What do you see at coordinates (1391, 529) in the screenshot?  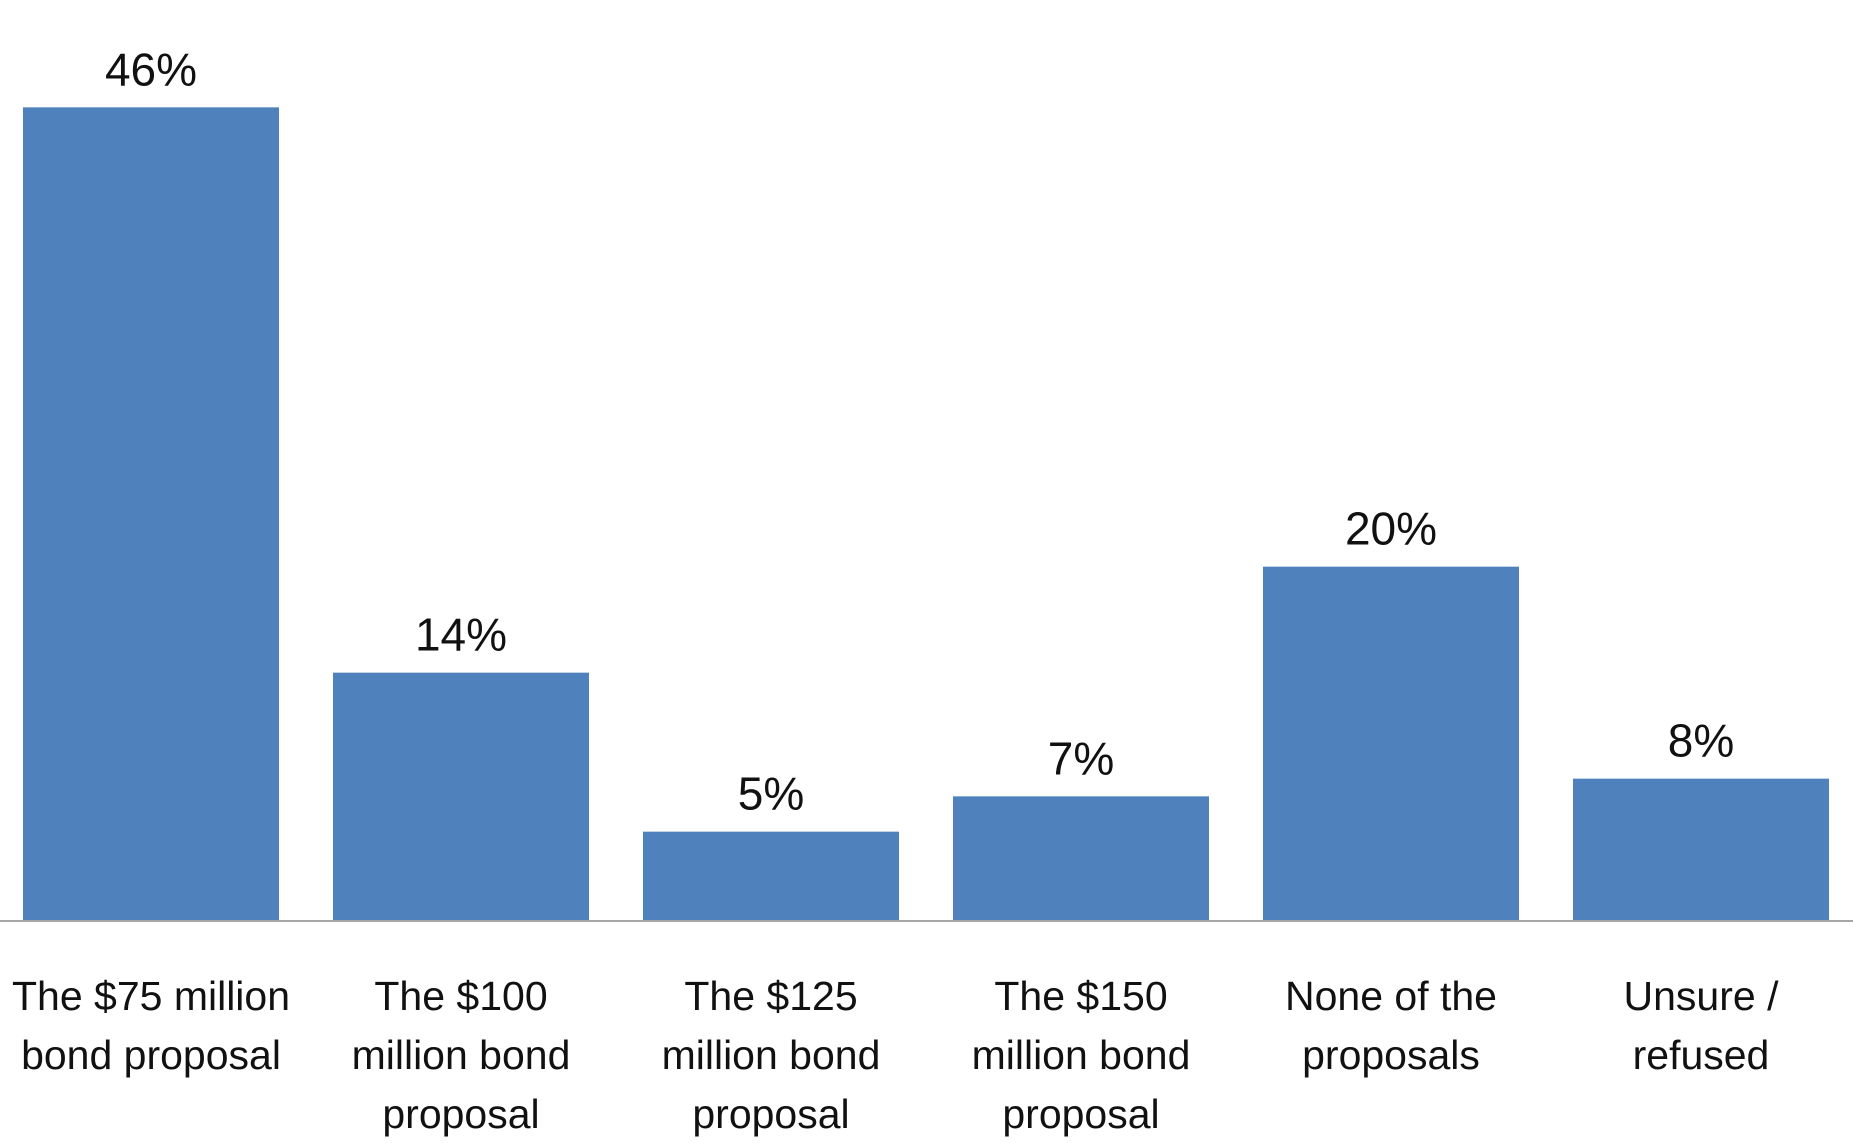 I see `bar-value-label: 20%` at bounding box center [1391, 529].